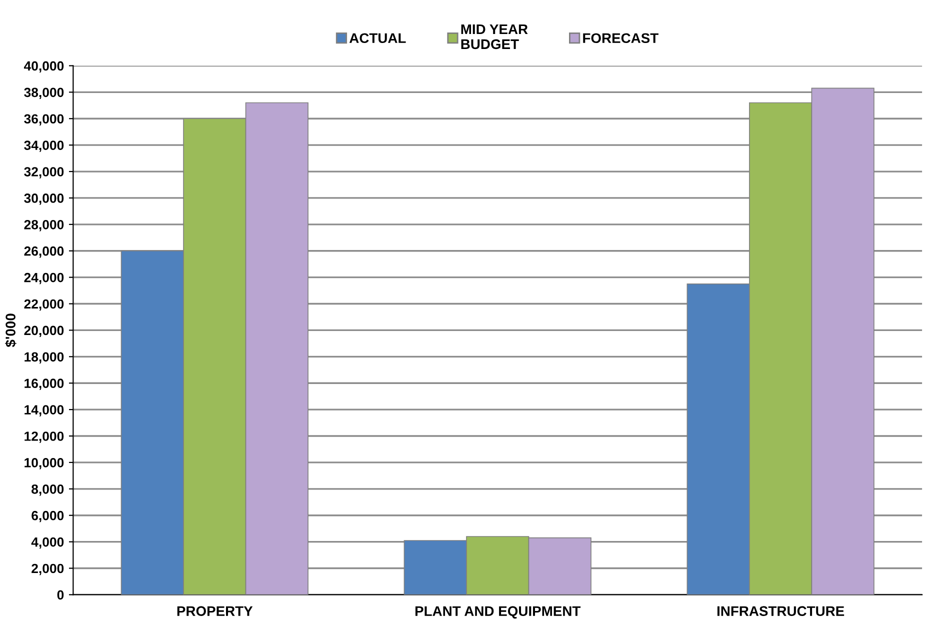 The image size is (938, 626). What do you see at coordinates (44, 252) in the screenshot?
I see `y-tick-label: 26,000` at bounding box center [44, 252].